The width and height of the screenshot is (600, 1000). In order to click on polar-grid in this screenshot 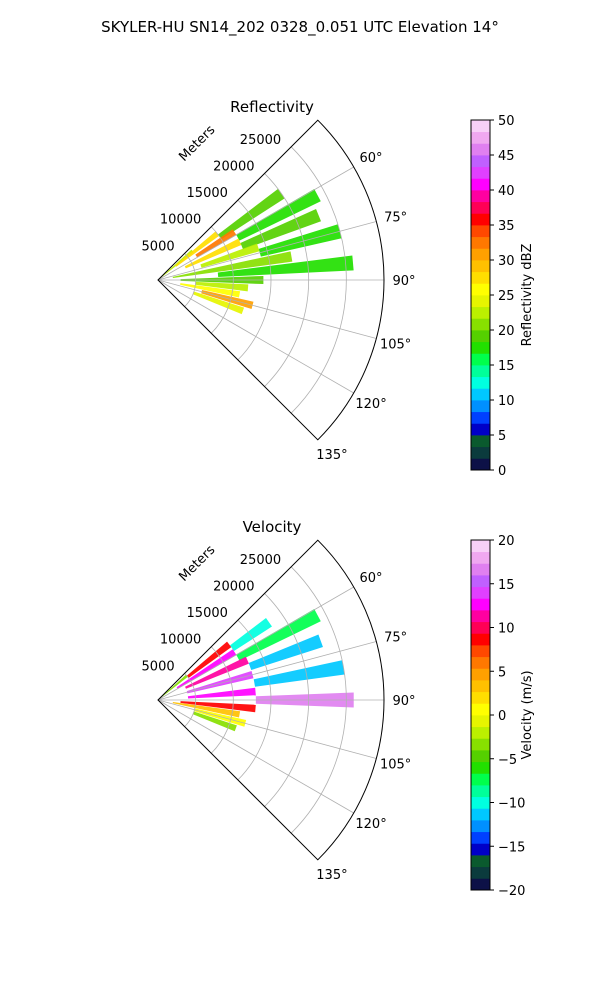, I will do `click(270, 700)`.